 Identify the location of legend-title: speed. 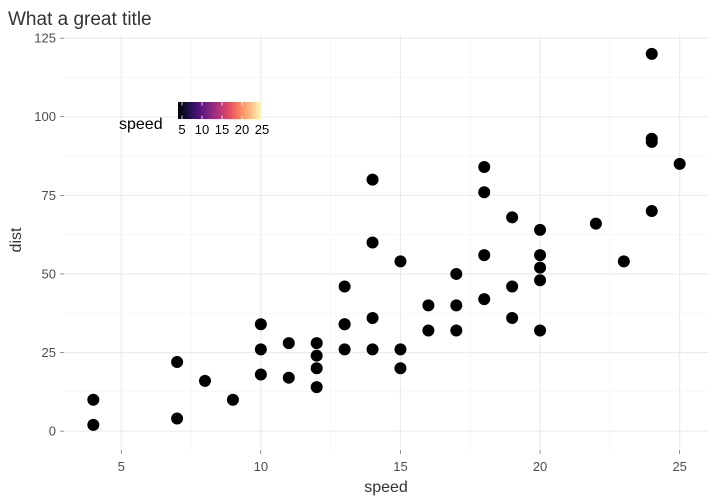
(141, 124).